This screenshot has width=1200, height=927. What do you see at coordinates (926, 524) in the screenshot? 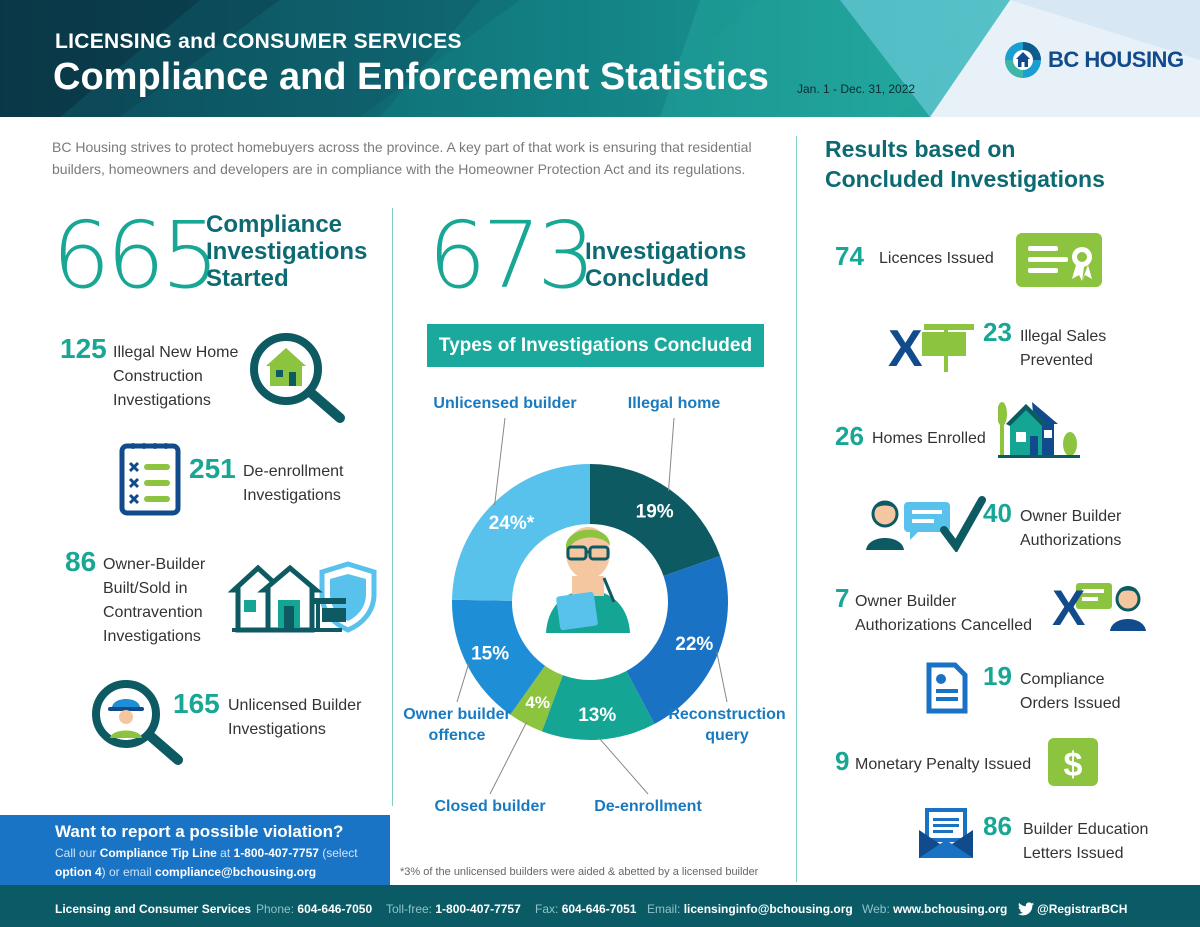
I see `person-check-icon` at bounding box center [926, 524].